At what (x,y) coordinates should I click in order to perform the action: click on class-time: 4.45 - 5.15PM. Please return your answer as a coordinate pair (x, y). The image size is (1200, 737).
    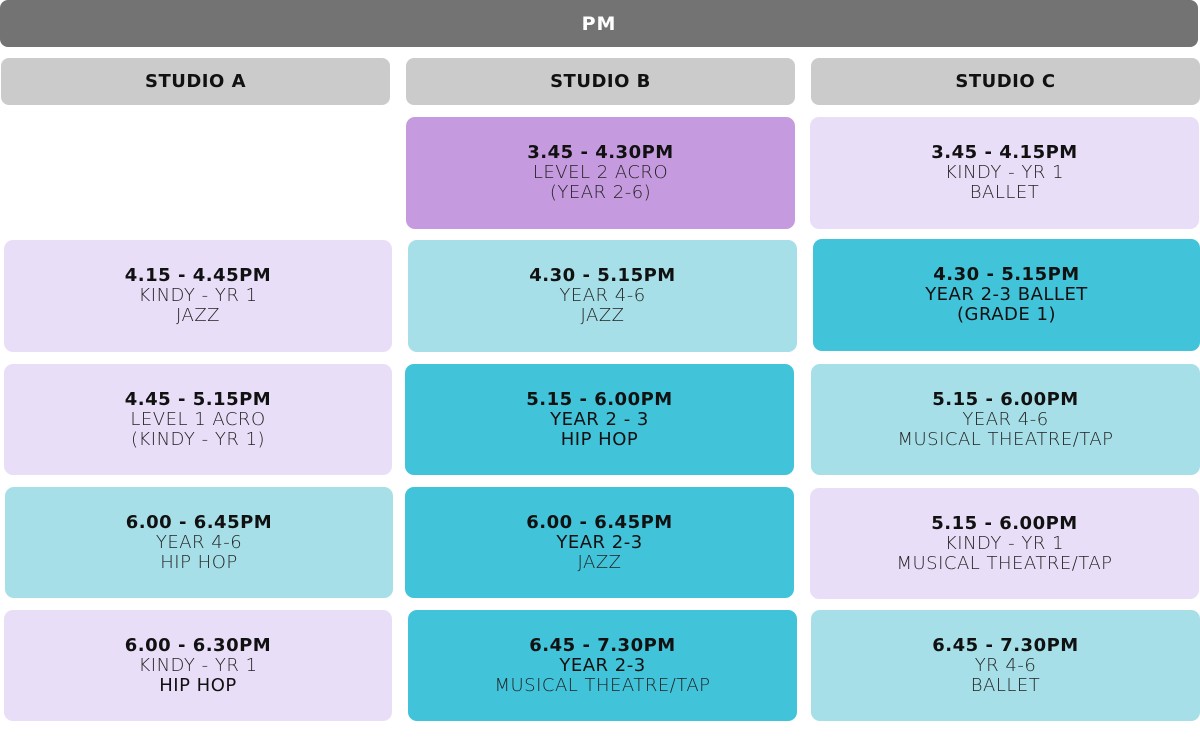
    Looking at the image, I should click on (198, 399).